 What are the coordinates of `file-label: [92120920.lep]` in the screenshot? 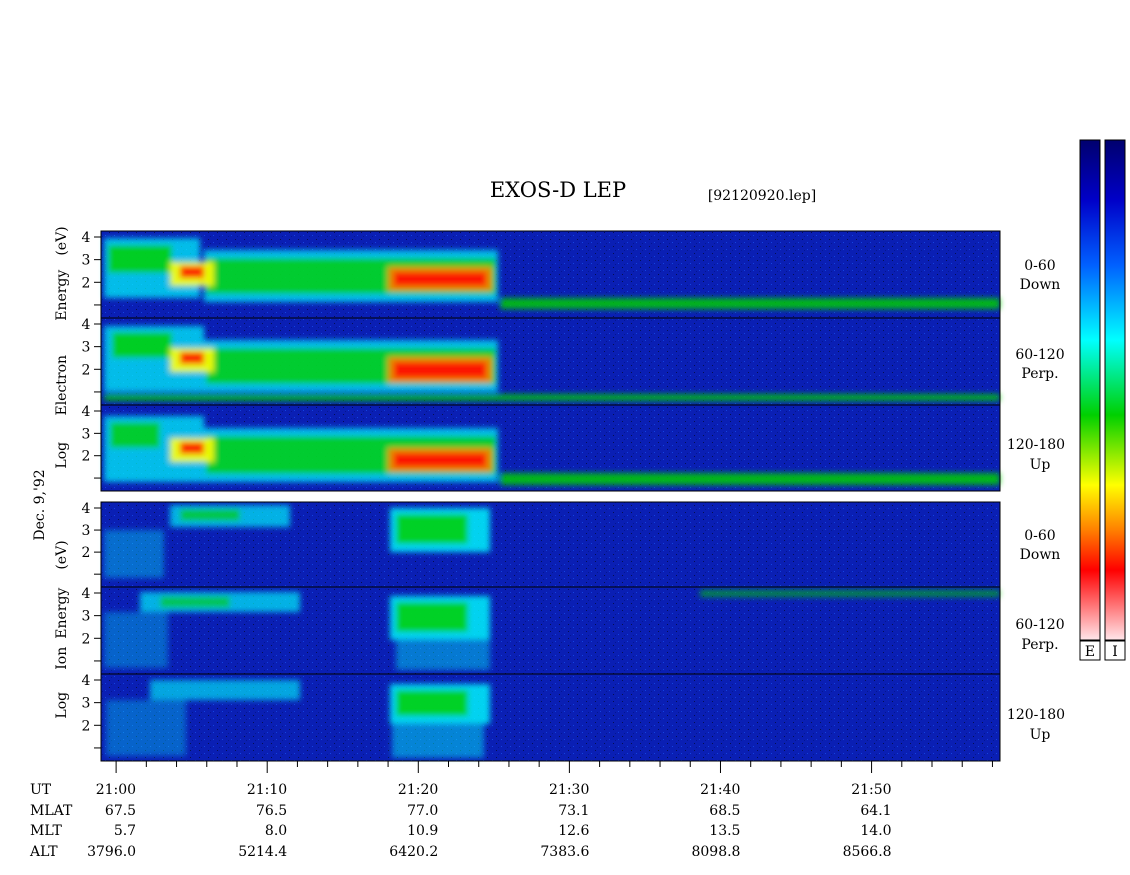 It's located at (762, 196).